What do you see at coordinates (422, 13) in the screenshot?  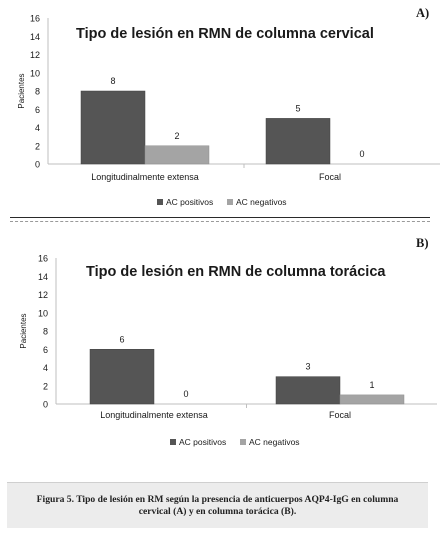 I see `panel-label: A)` at bounding box center [422, 13].